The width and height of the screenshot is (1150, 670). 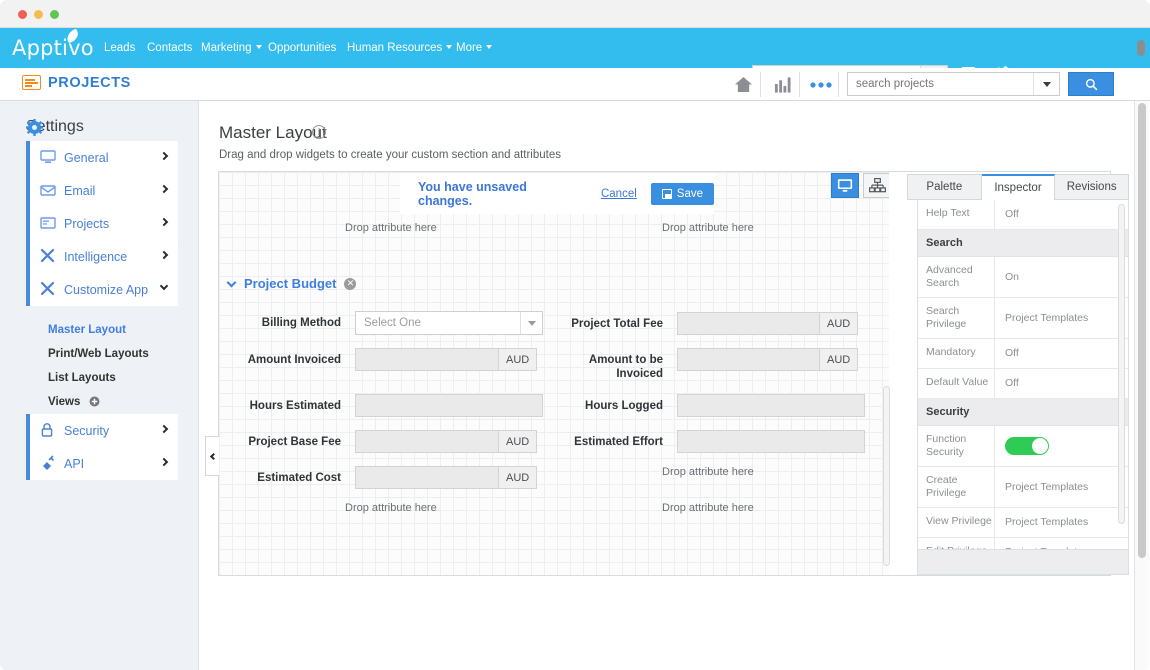 What do you see at coordinates (1027, 446) in the screenshot?
I see `function-security-toggle` at bounding box center [1027, 446].